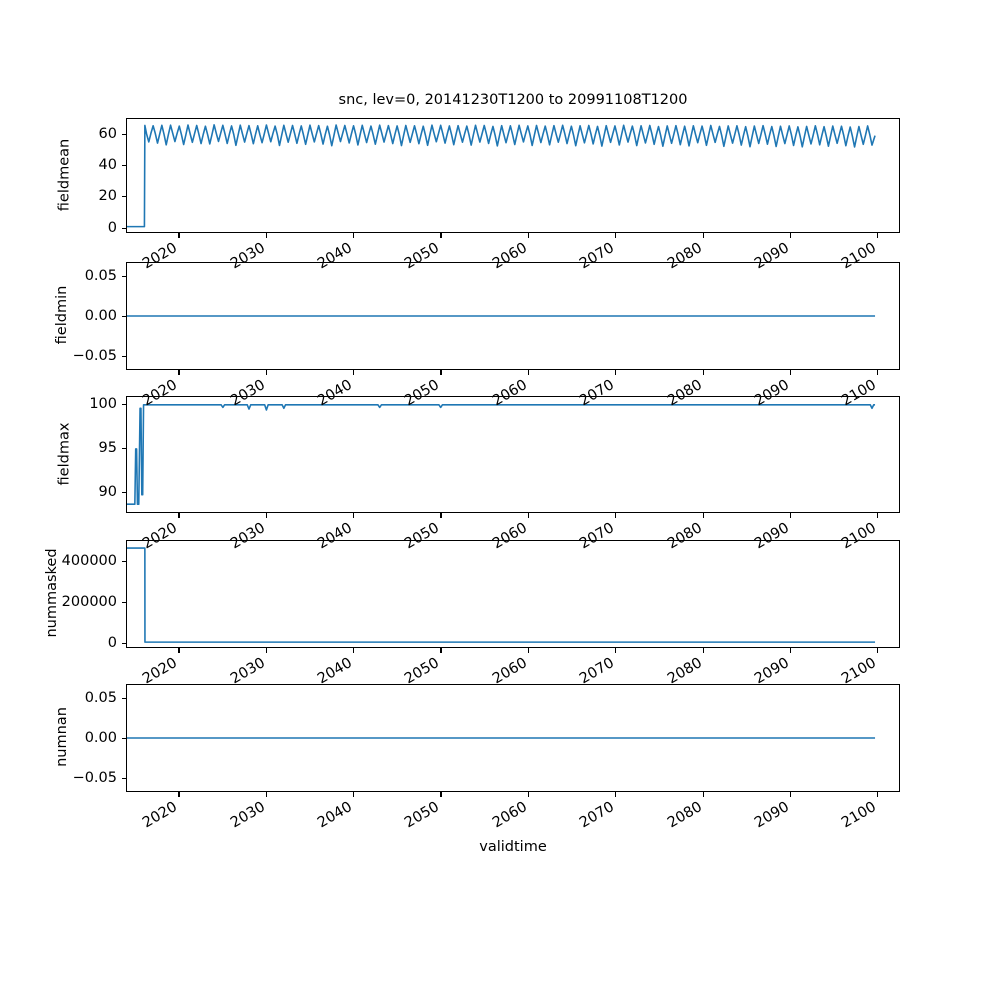 This screenshot has width=1000, height=1000. I want to click on x-tick-label: 2060, so click(509, 815).